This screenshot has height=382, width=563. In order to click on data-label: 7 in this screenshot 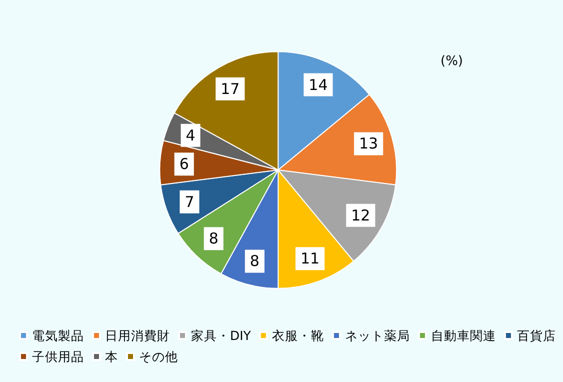, I will do `click(189, 201)`.